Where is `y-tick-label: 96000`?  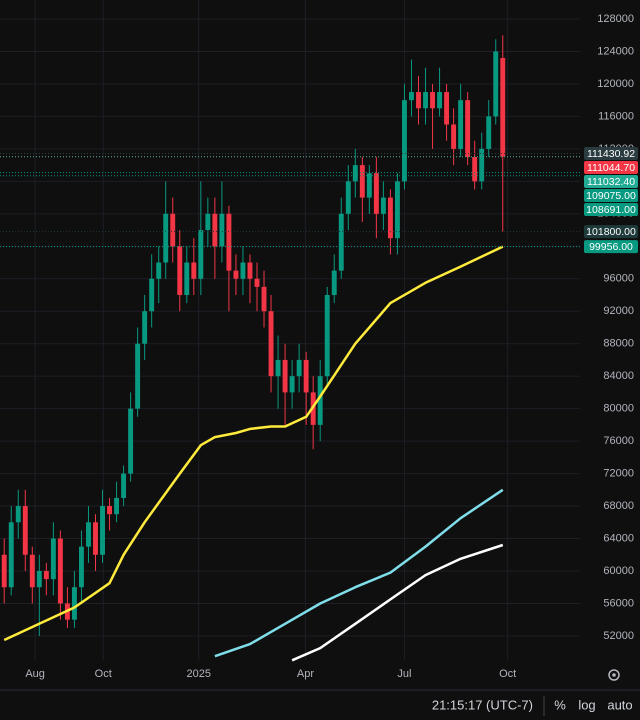 y-tick-label: 96000 is located at coordinates (618, 279).